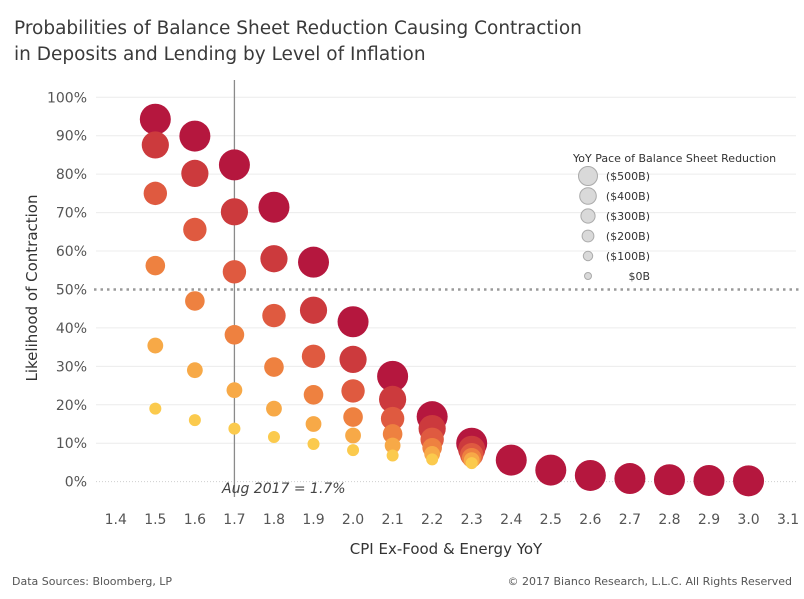  What do you see at coordinates (628, 196) in the screenshot?
I see `legend-entry-label: ($400B)` at bounding box center [628, 196].